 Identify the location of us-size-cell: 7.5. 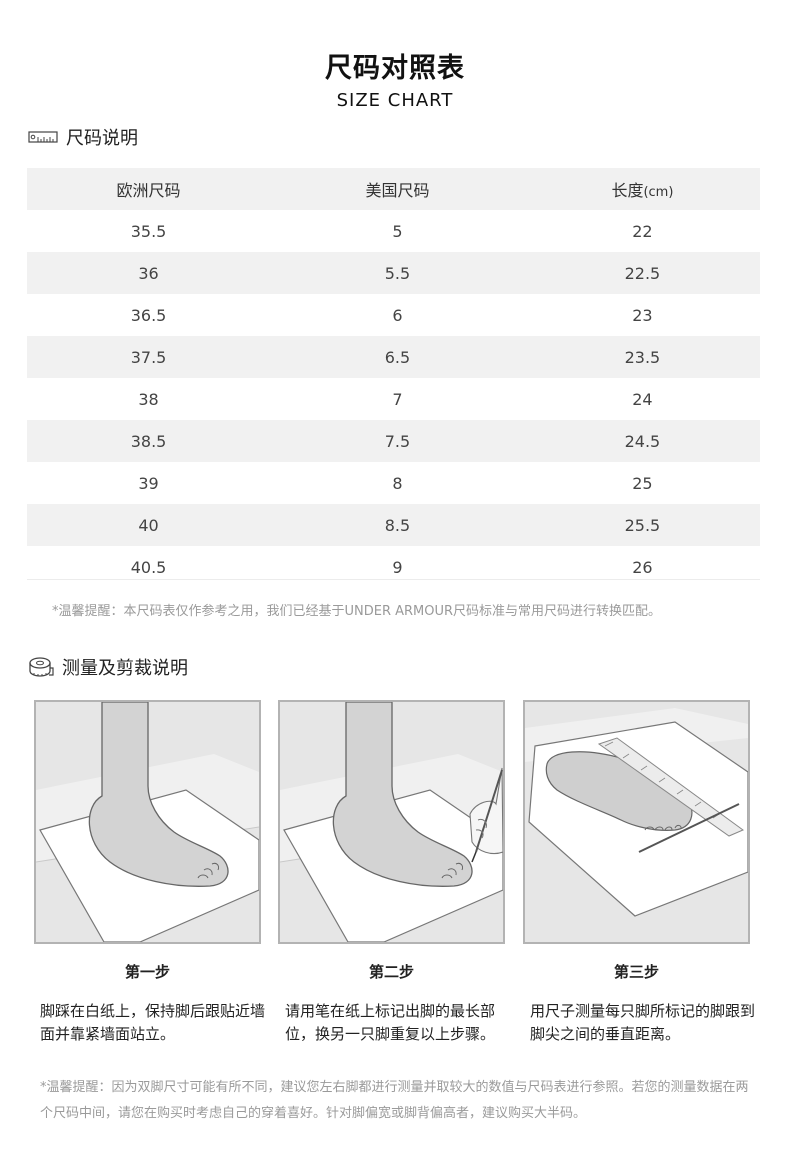
(397, 441).